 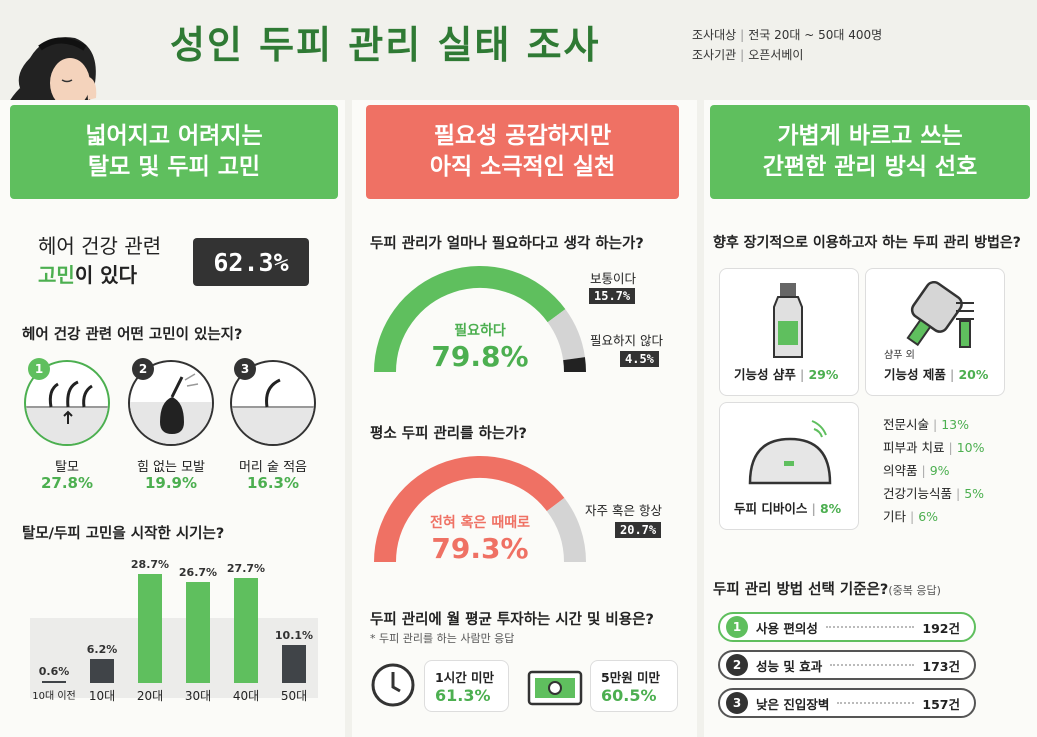 I want to click on other-method-item: 전문시술 | 13%, so click(x=926, y=424).